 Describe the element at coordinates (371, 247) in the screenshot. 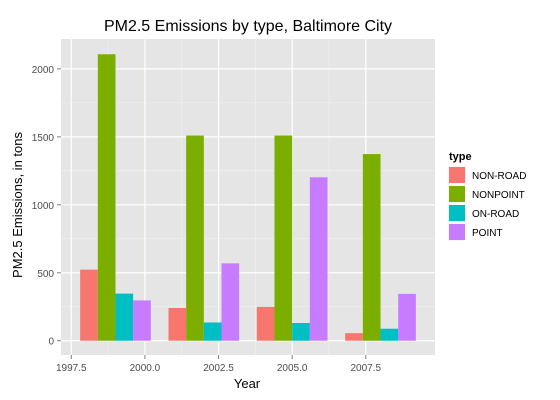

I see `bar-nonpoint-2008` at that location.